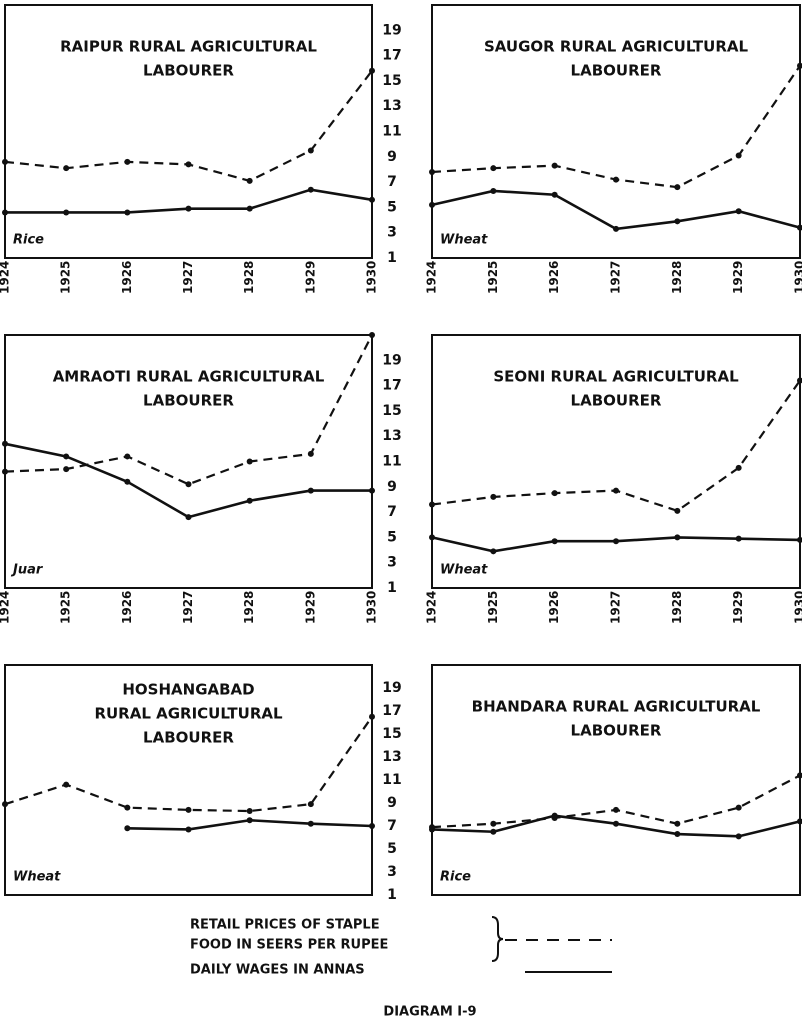 Image resolution: width=802 pixels, height=1021 pixels. I want to click on panel-title: BHANDARA RURAL AGRICULTURAL, so click(616, 707).